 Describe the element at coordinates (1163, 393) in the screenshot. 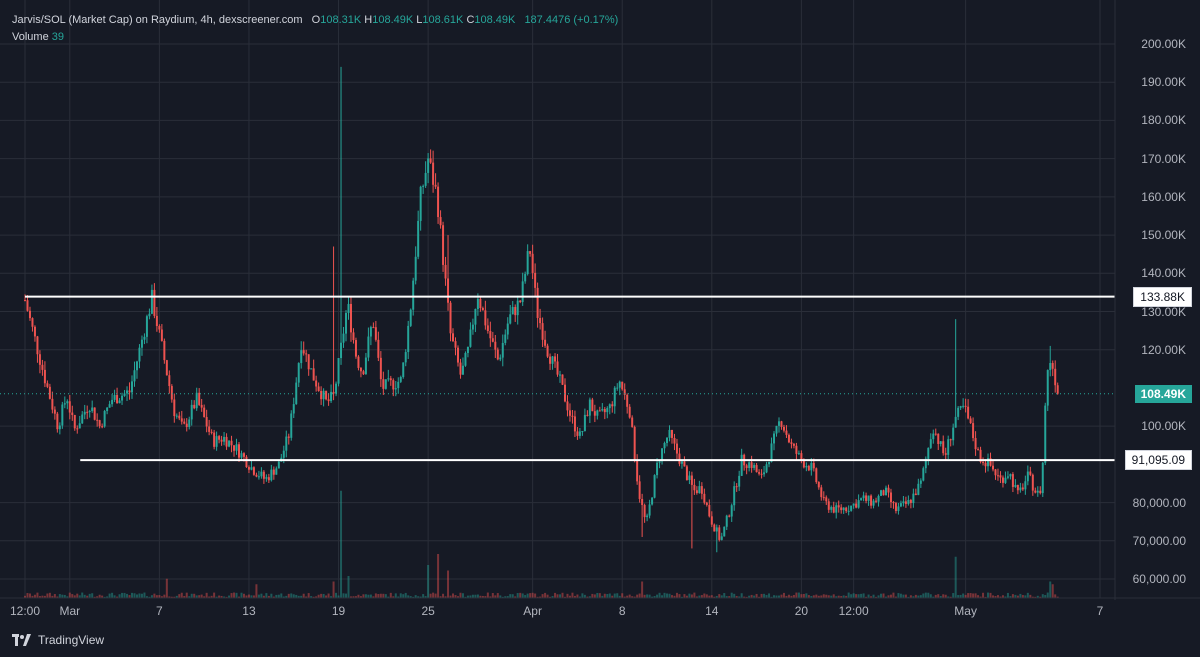

I see `last-price-tag: 108.49K` at that location.